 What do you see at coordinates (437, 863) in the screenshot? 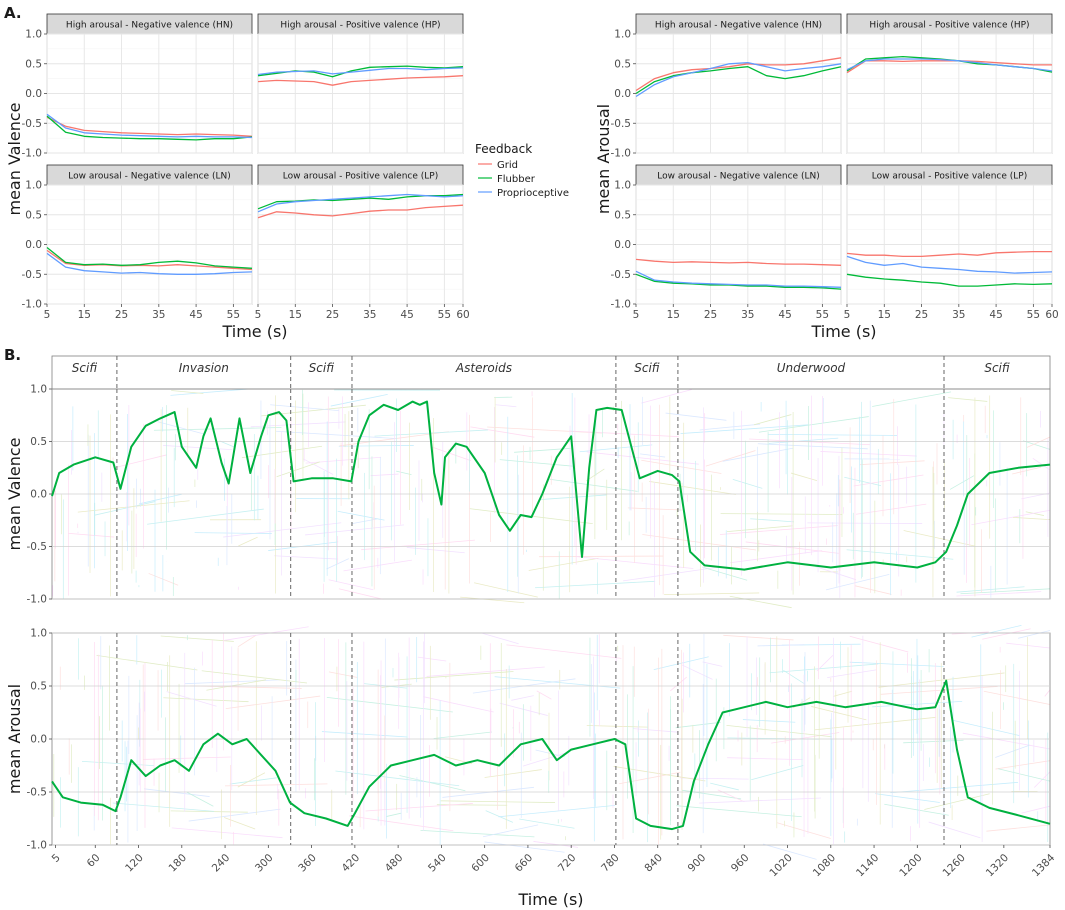
I see `x-tick-label: 540` at bounding box center [437, 863].